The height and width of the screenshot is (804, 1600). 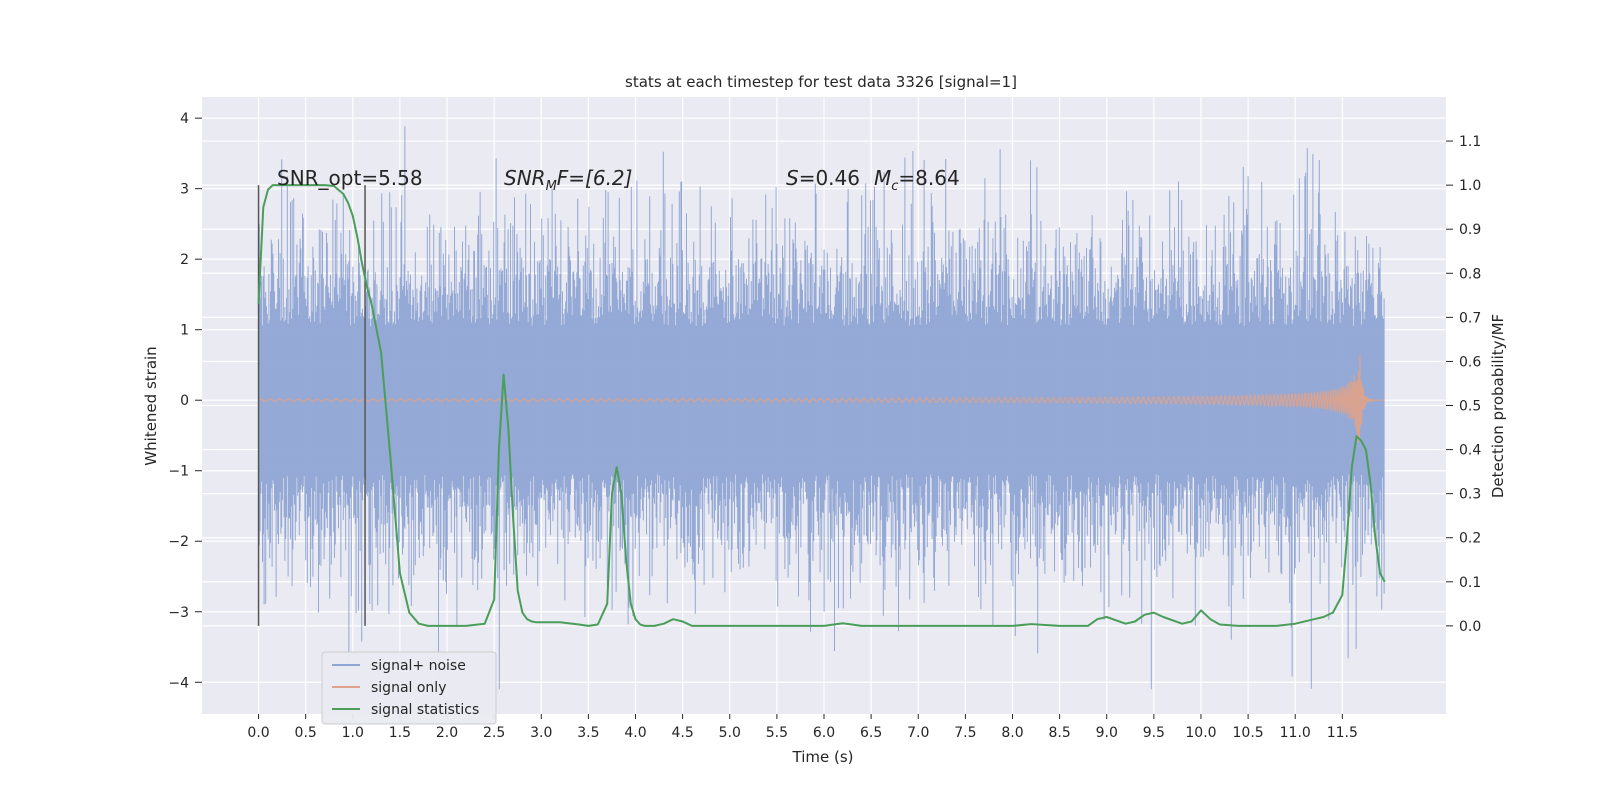 I want to click on y-tick-label-5: 1, so click(x=184, y=331).